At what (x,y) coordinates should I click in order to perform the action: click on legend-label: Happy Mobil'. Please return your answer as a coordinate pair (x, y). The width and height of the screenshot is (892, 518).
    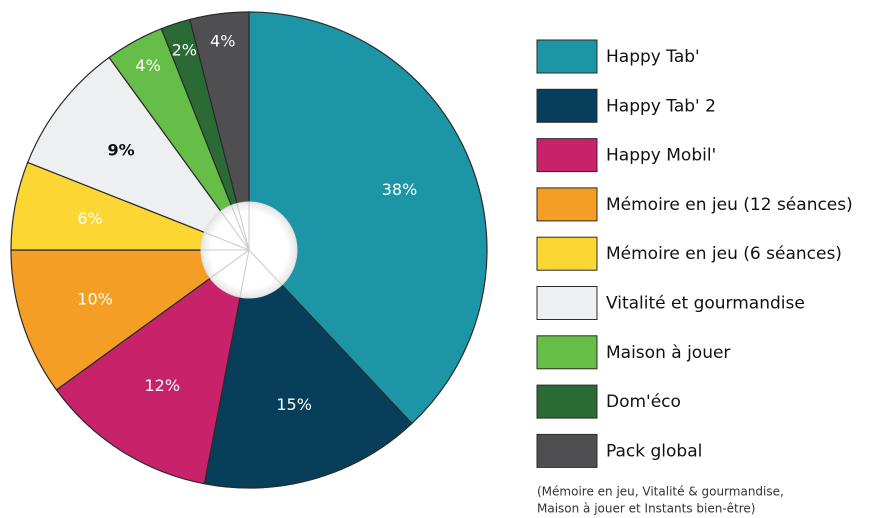
    Looking at the image, I should click on (661, 156).